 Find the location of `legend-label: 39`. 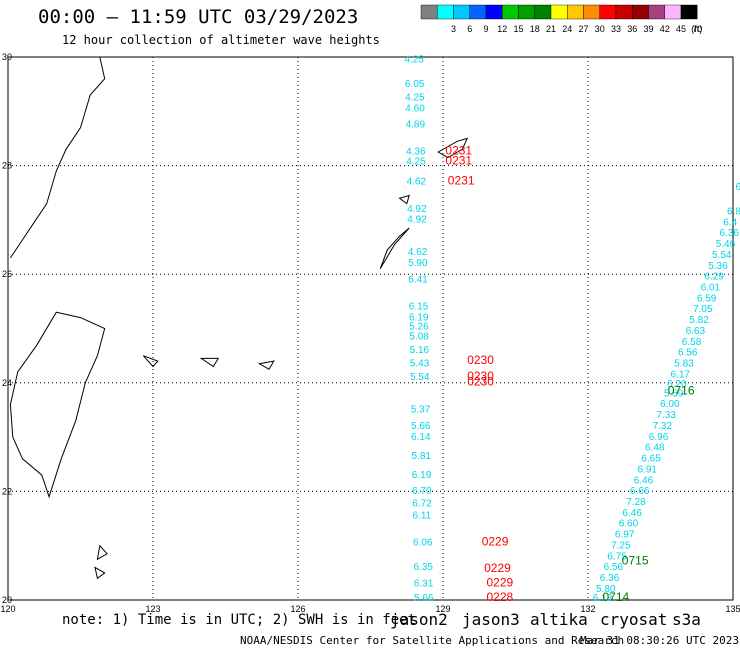

legend-label: 39 is located at coordinates (648, 29).